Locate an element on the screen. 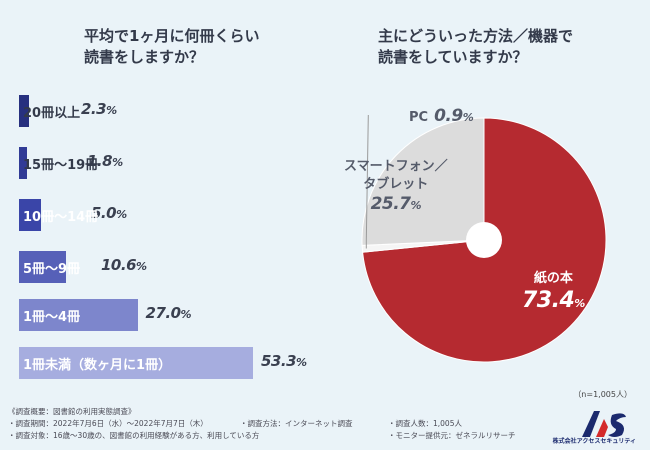 This screenshot has height=450, width=650. company-logo-icon is located at coordinates (604, 424).